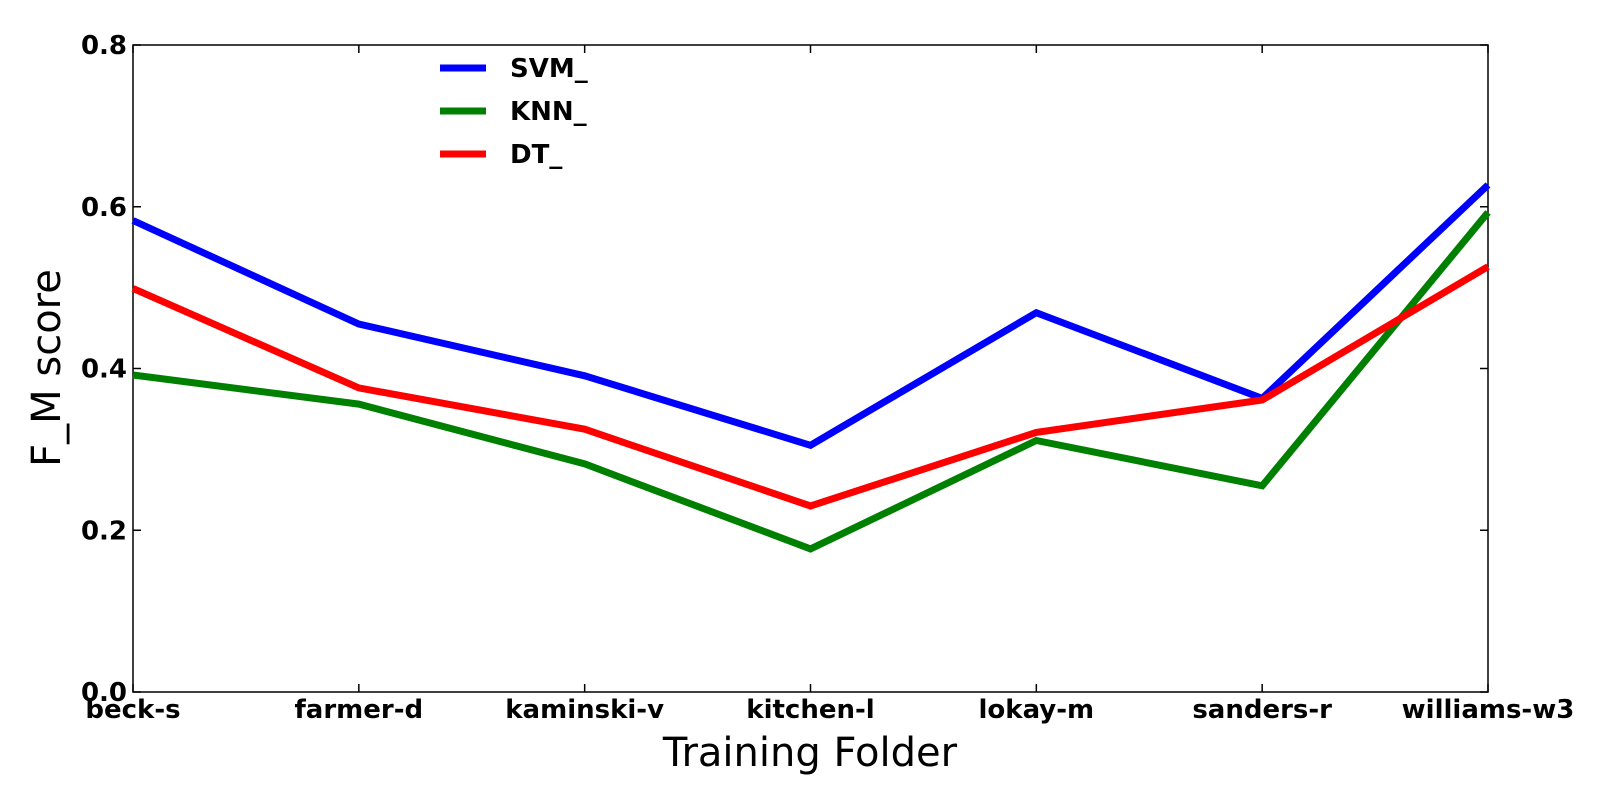 The image size is (1600, 800). What do you see at coordinates (104, 46) in the screenshot?
I see `y-tick-label: 0.8` at bounding box center [104, 46].